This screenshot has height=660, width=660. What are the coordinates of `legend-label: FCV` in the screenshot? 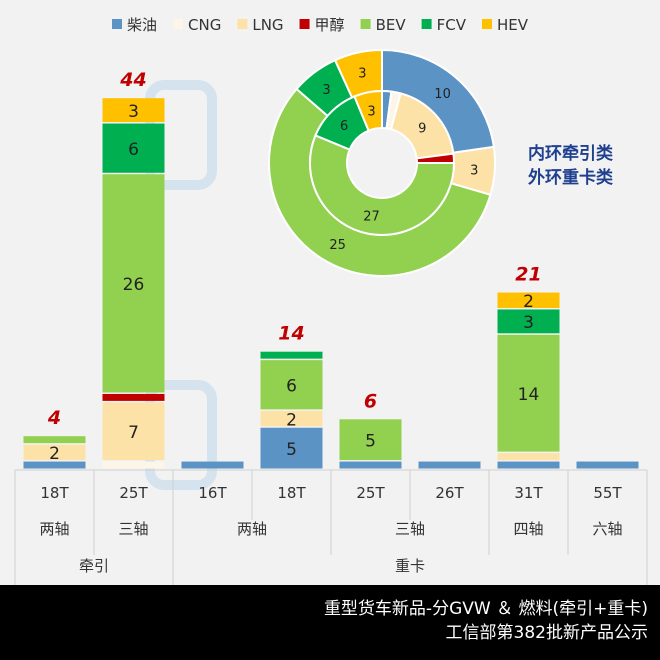 It's located at (452, 25).